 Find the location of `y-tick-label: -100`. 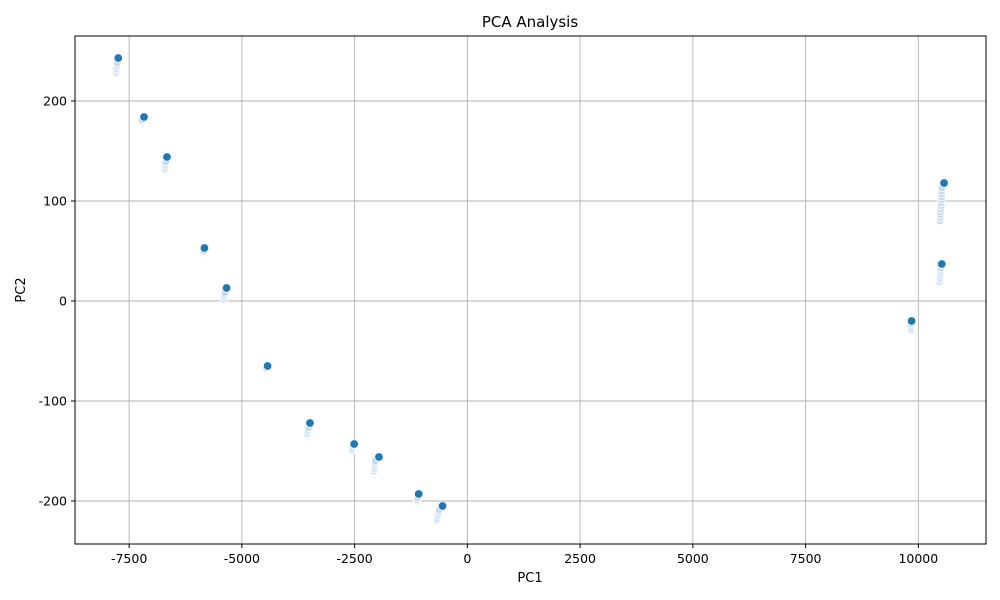

y-tick-label: -100 is located at coordinates (53, 401).